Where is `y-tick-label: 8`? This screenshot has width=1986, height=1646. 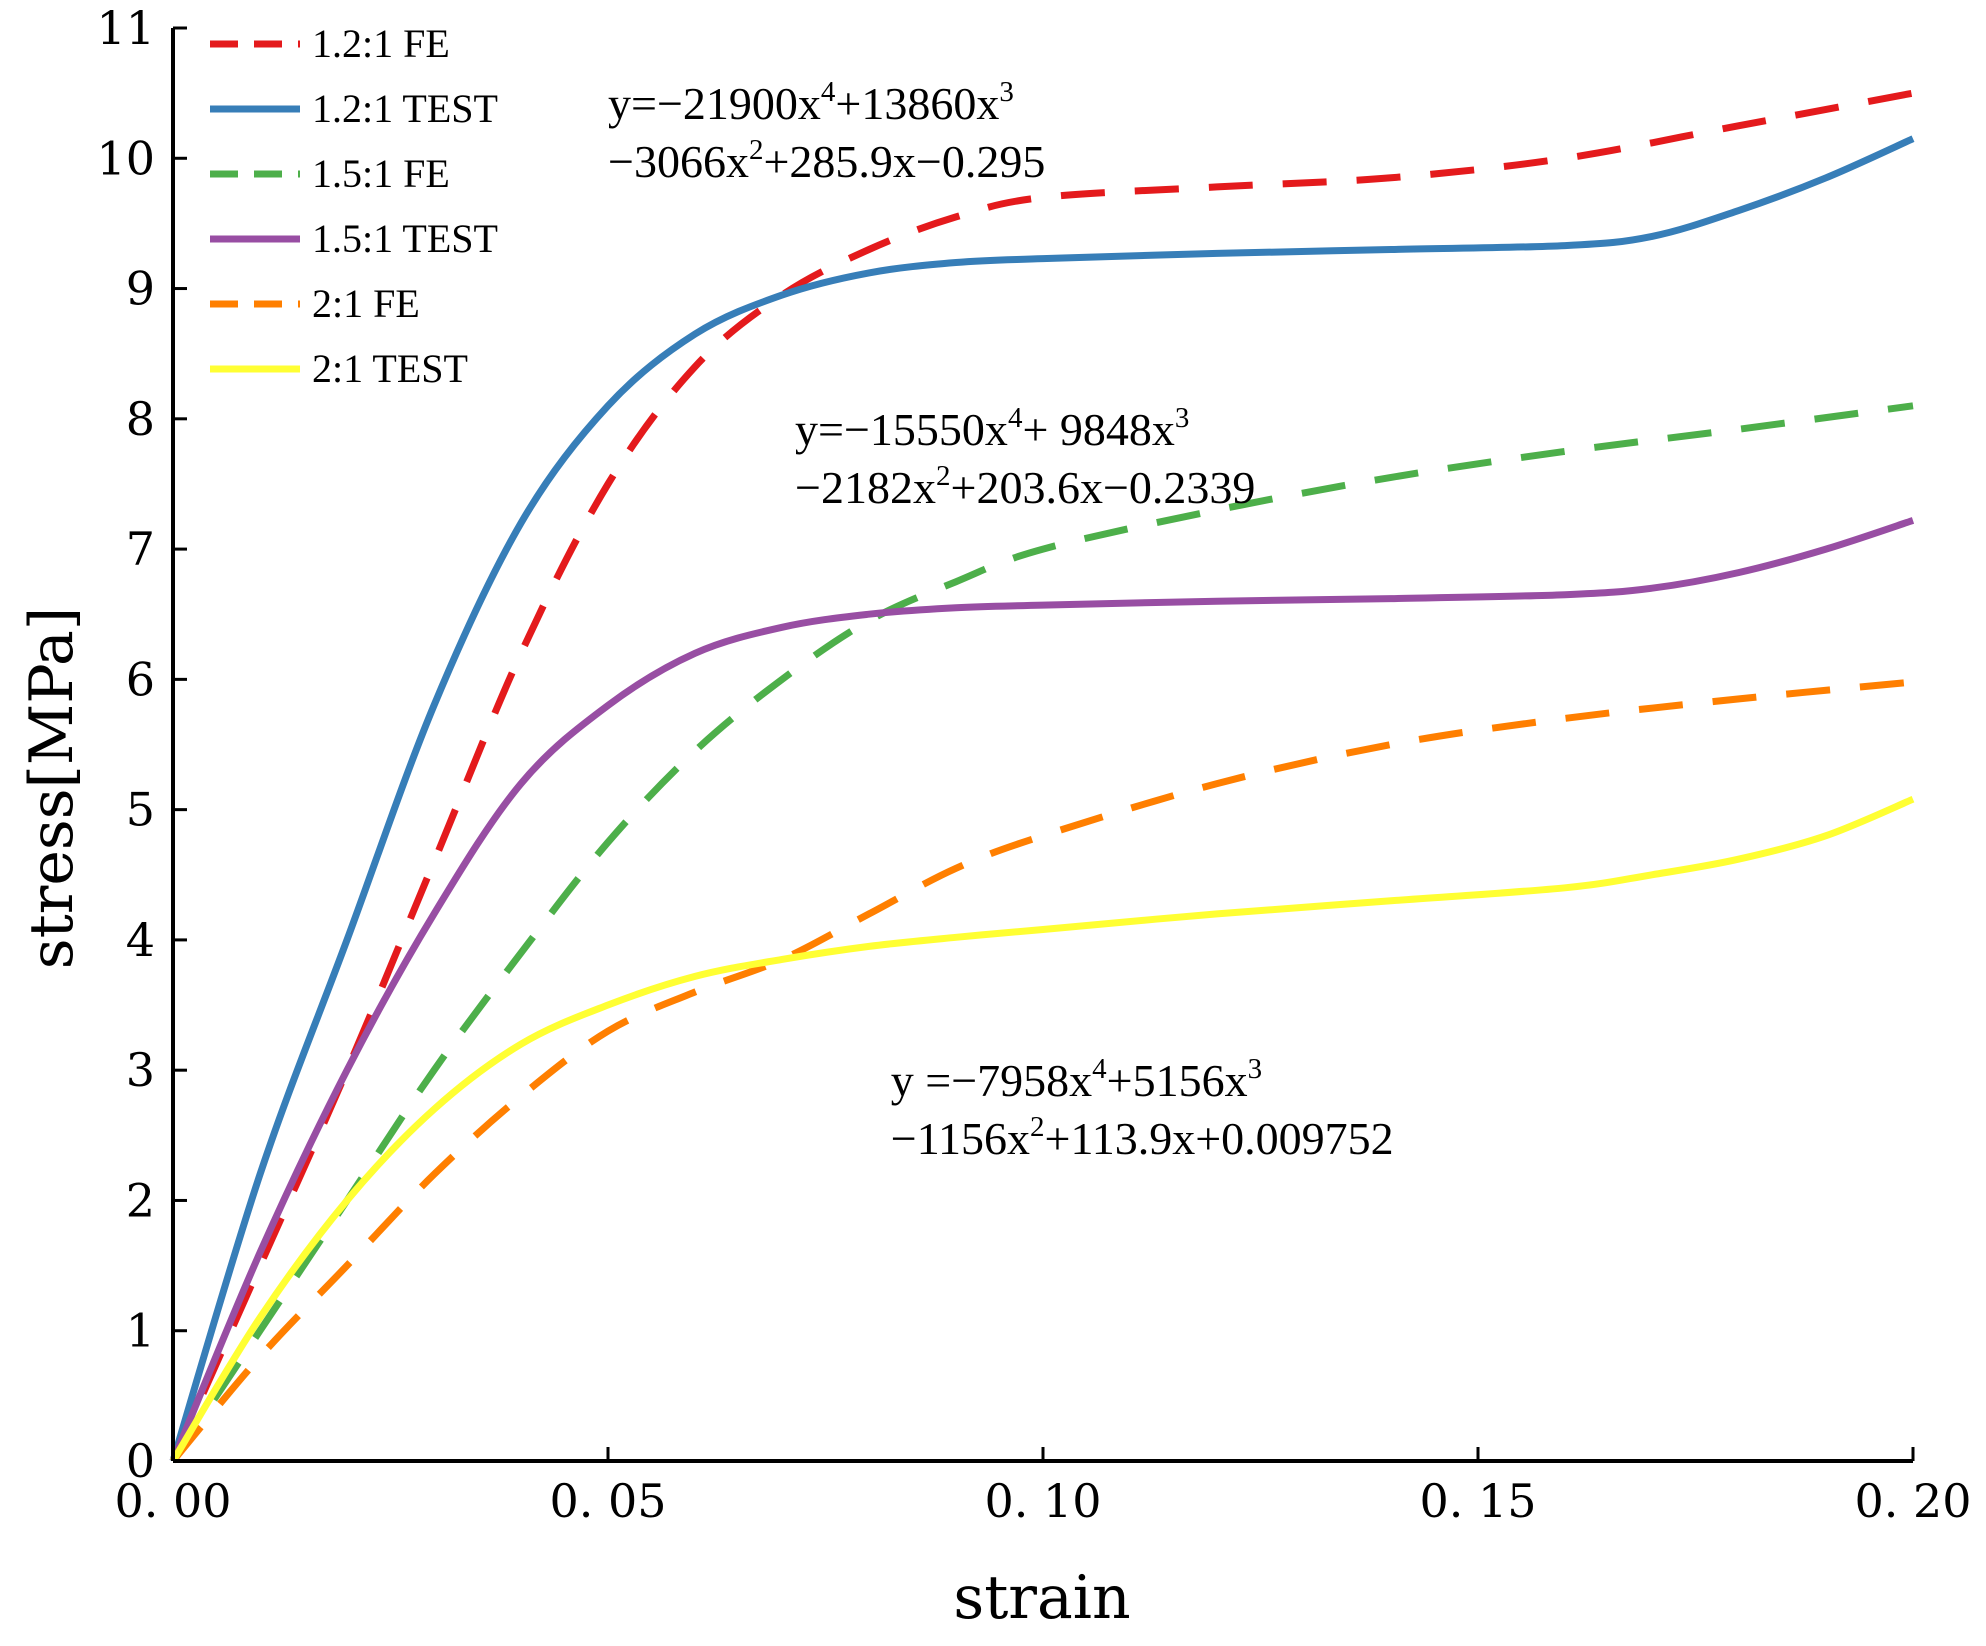 y-tick-label: 8 is located at coordinates (140, 419).